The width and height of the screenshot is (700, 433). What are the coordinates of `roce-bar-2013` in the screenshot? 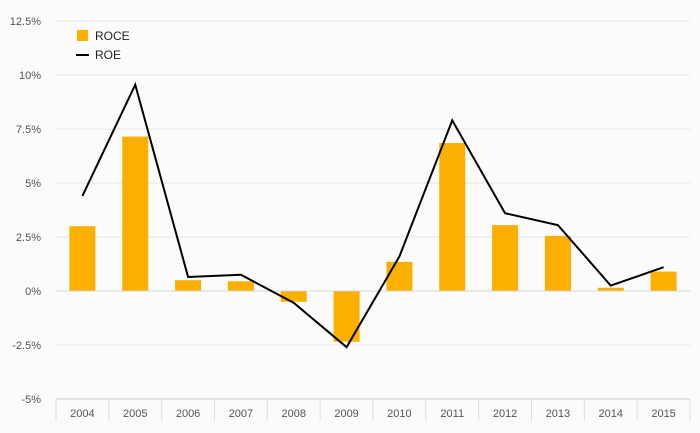 It's located at (557, 263).